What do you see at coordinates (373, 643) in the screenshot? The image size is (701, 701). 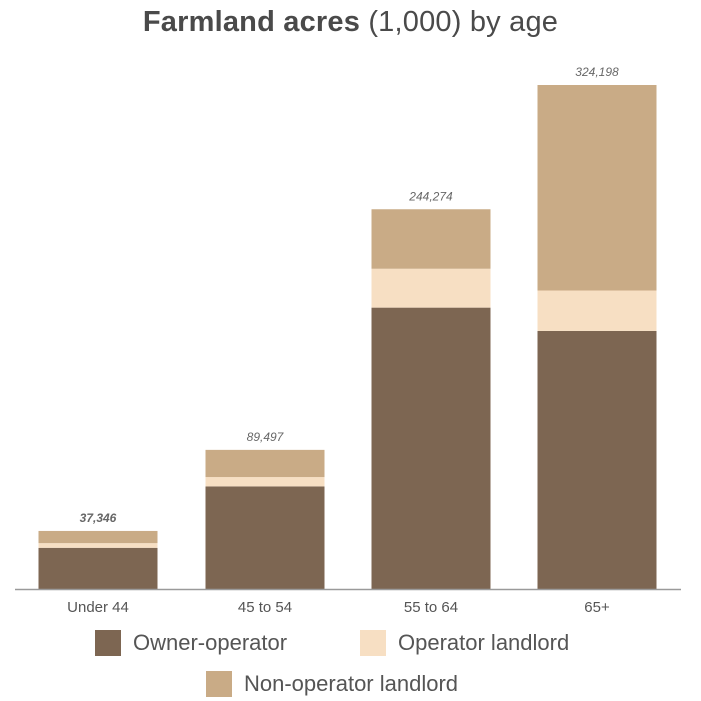 I see `legend-swatch-operator-landlord` at bounding box center [373, 643].